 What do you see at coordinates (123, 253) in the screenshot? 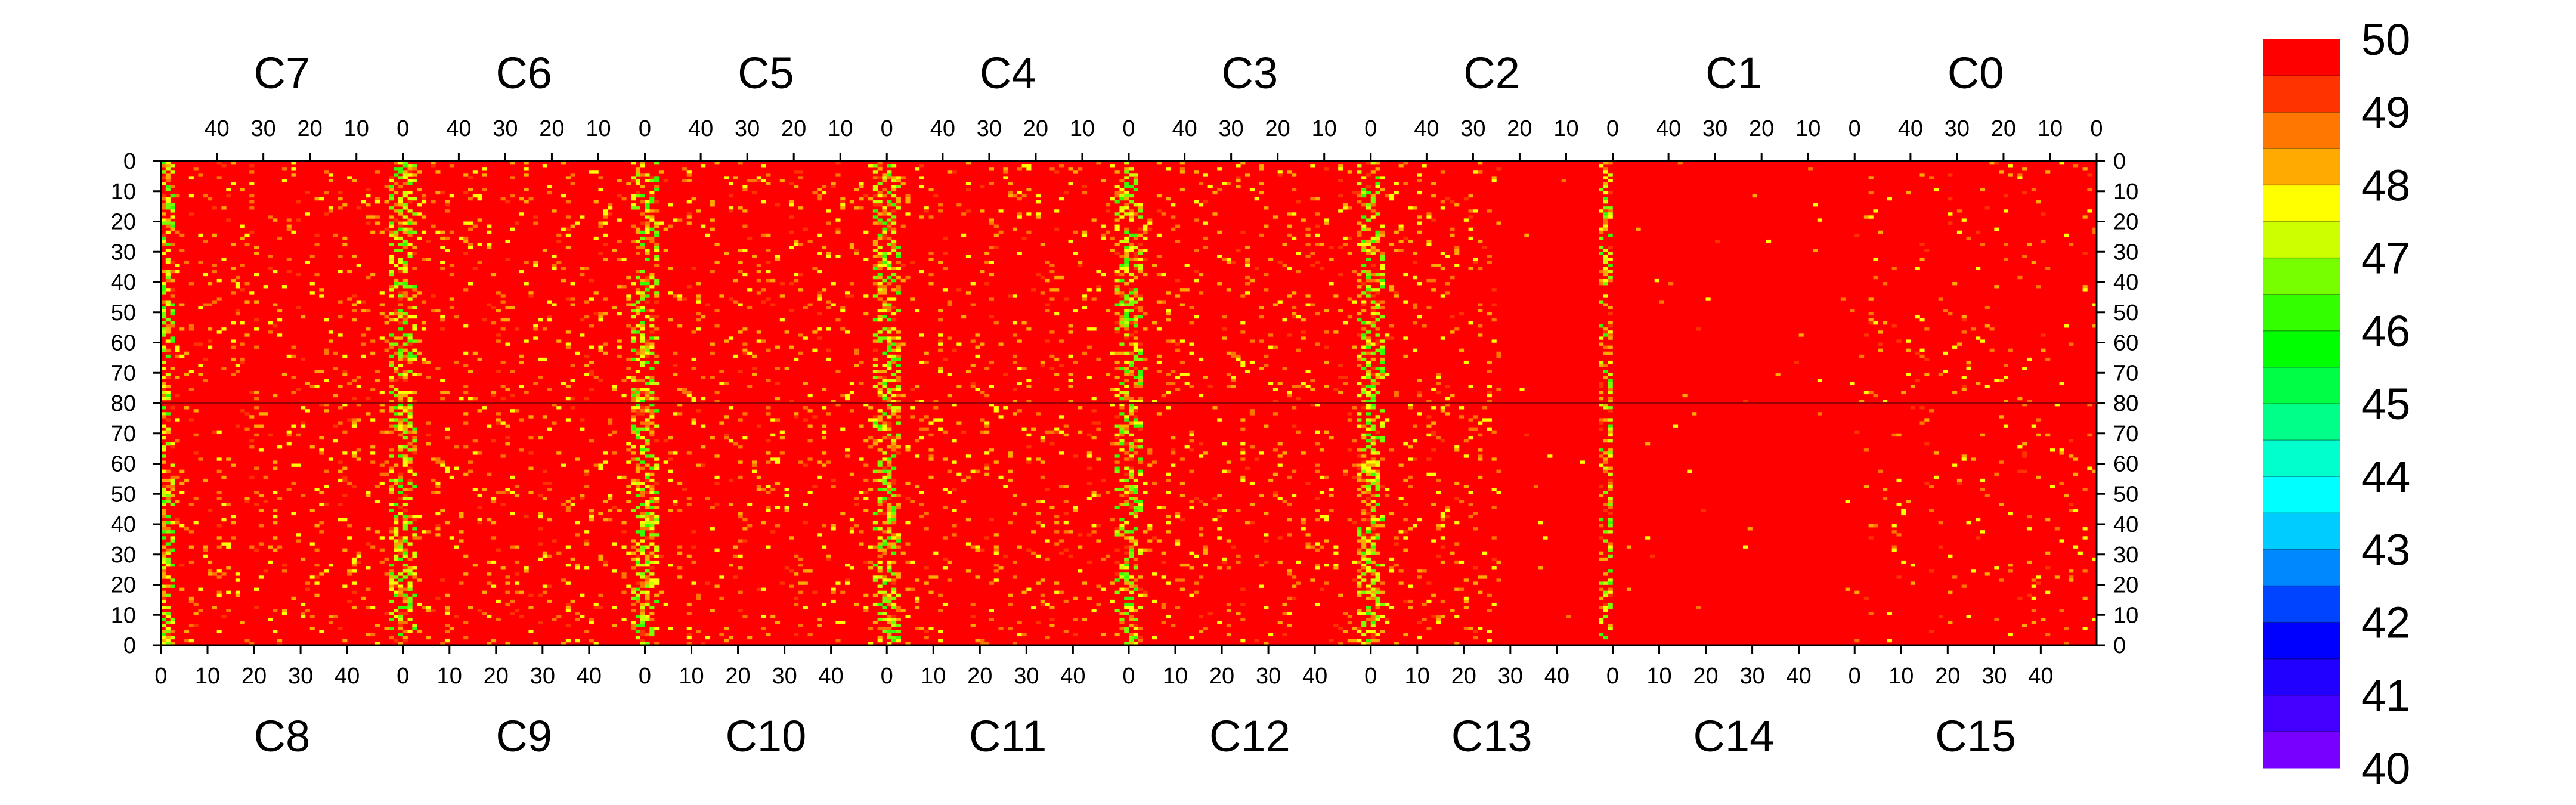
I see `left-tick-label: 30` at bounding box center [123, 253].